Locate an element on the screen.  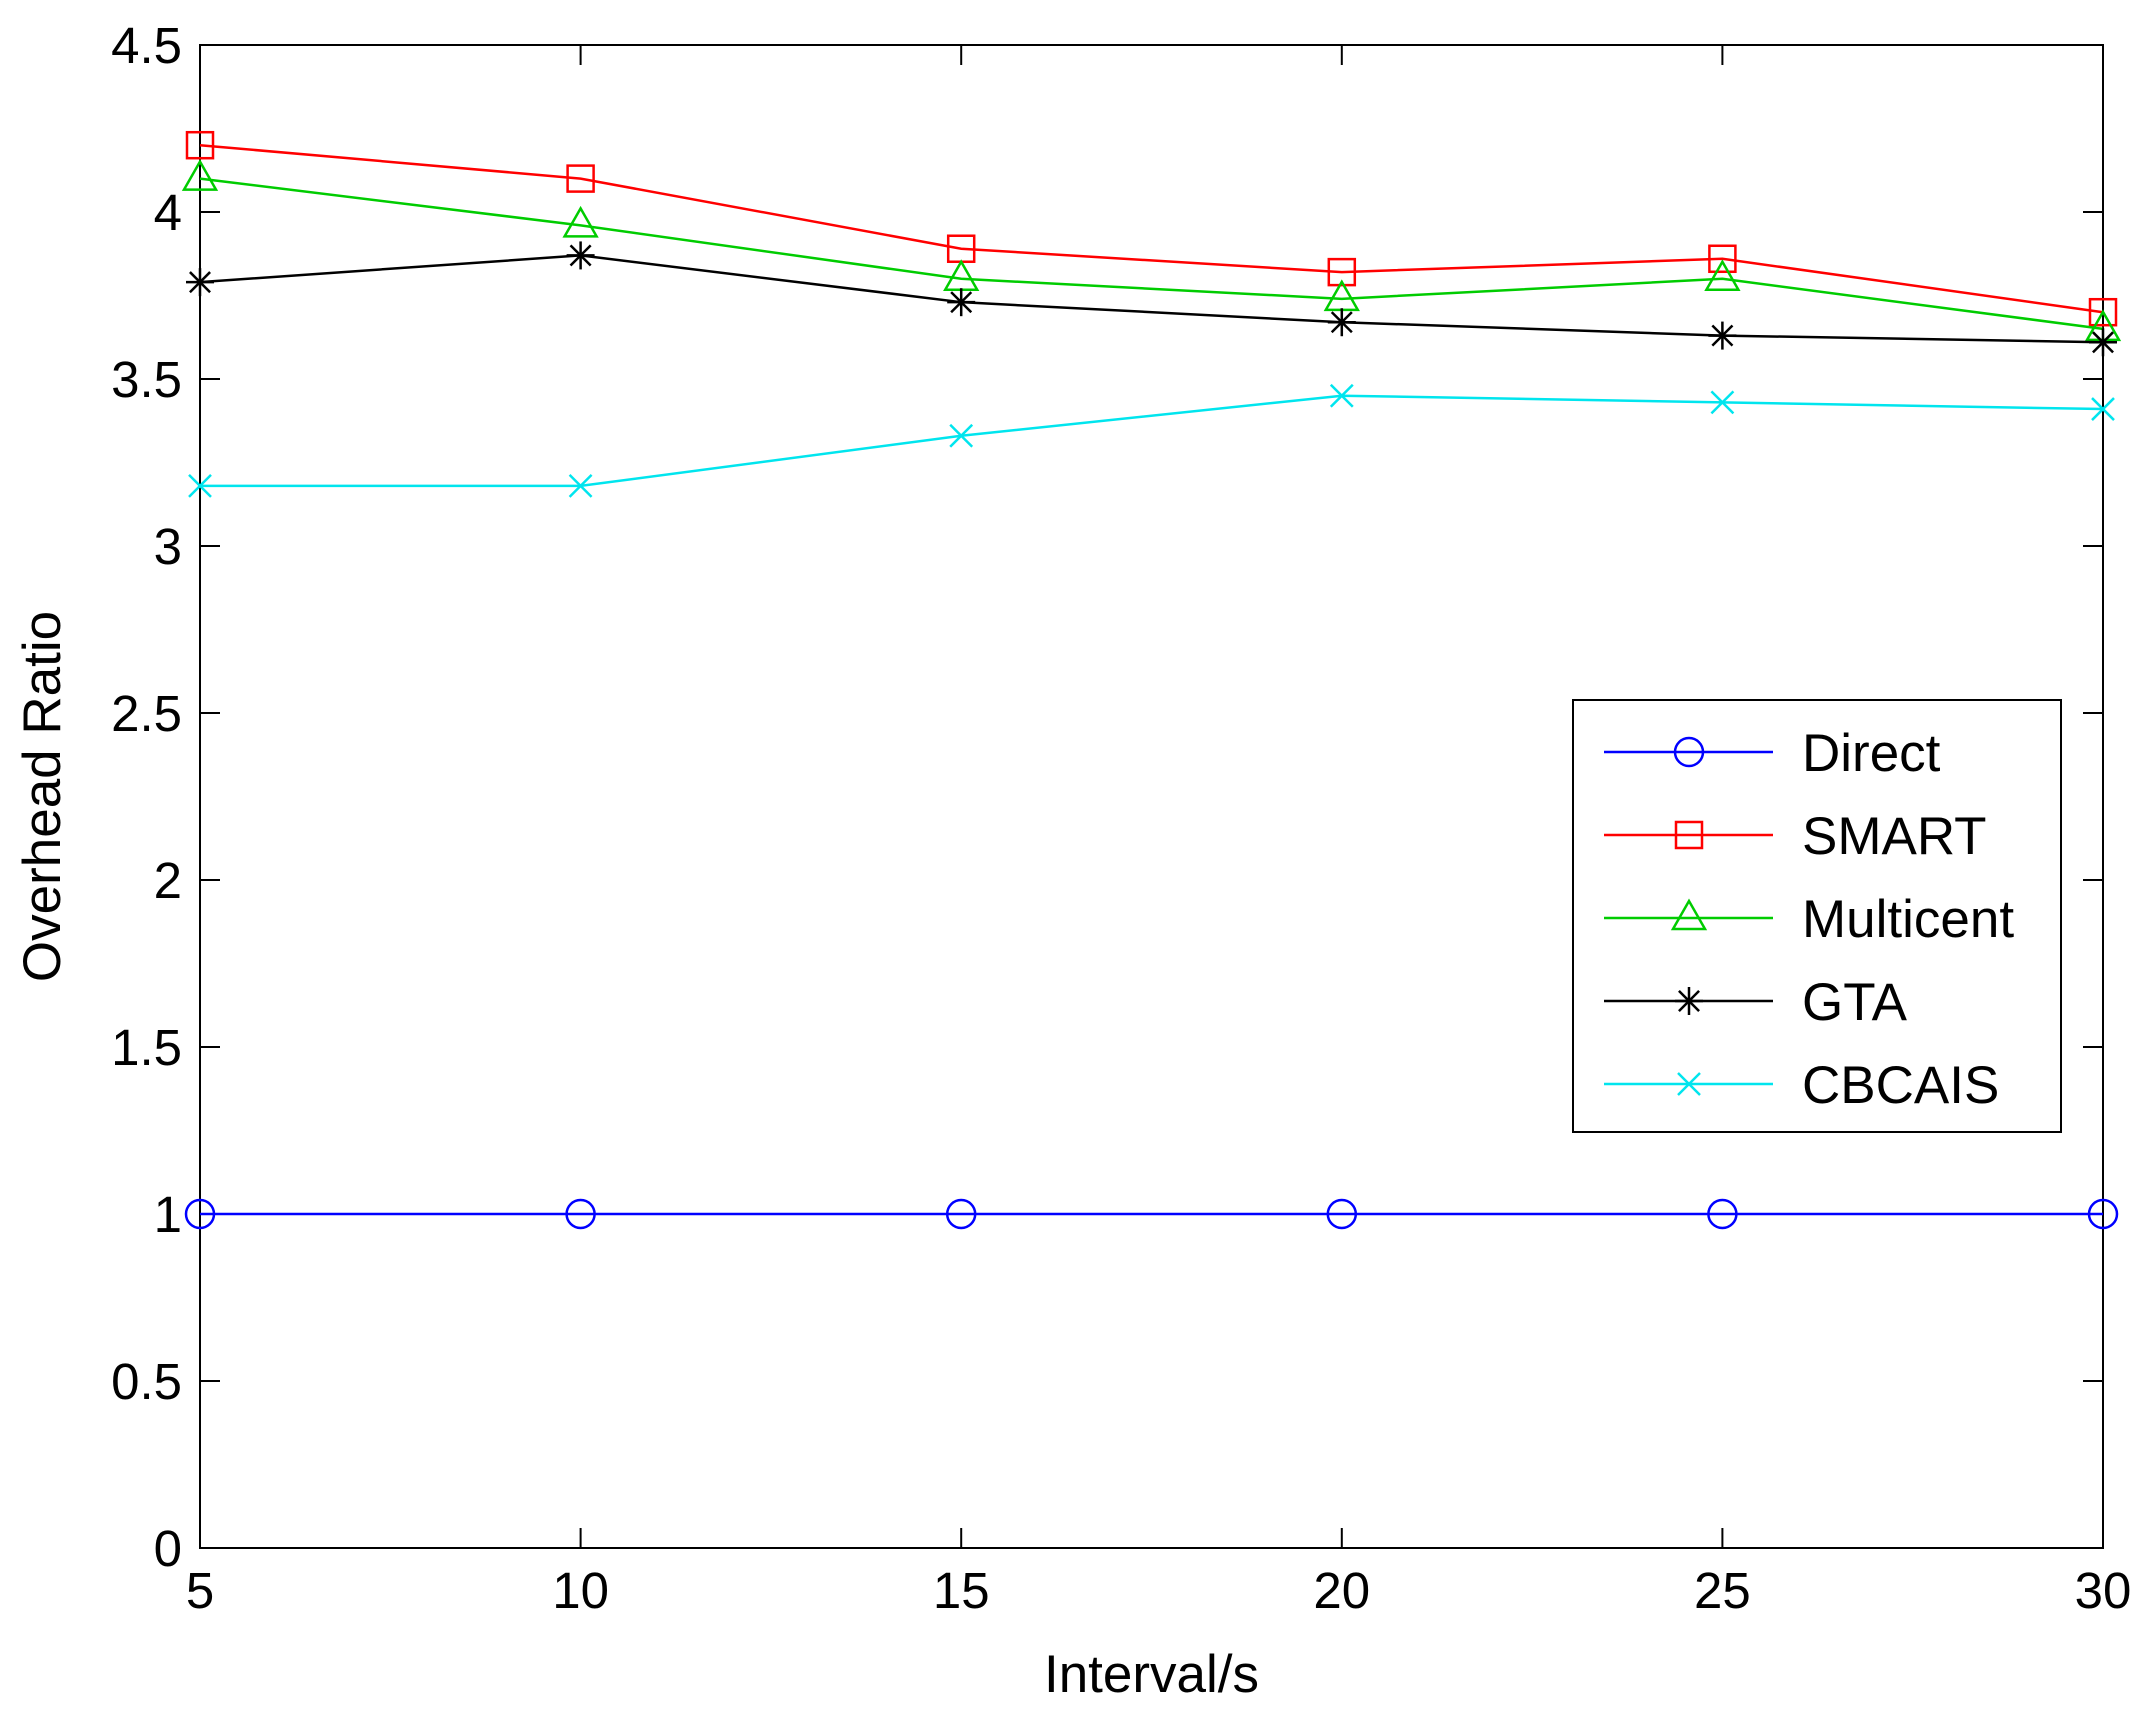
x-tick-label: 25 is located at coordinates (1722, 1590).